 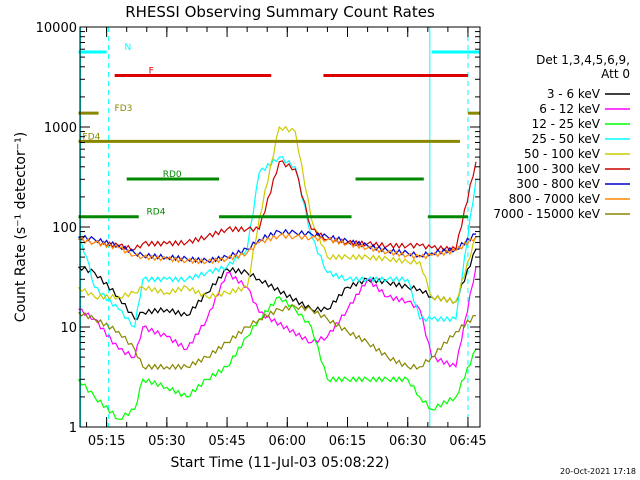 I want to click on legend-label-25-50-kev: 25 - 50 keV, so click(x=566, y=139).